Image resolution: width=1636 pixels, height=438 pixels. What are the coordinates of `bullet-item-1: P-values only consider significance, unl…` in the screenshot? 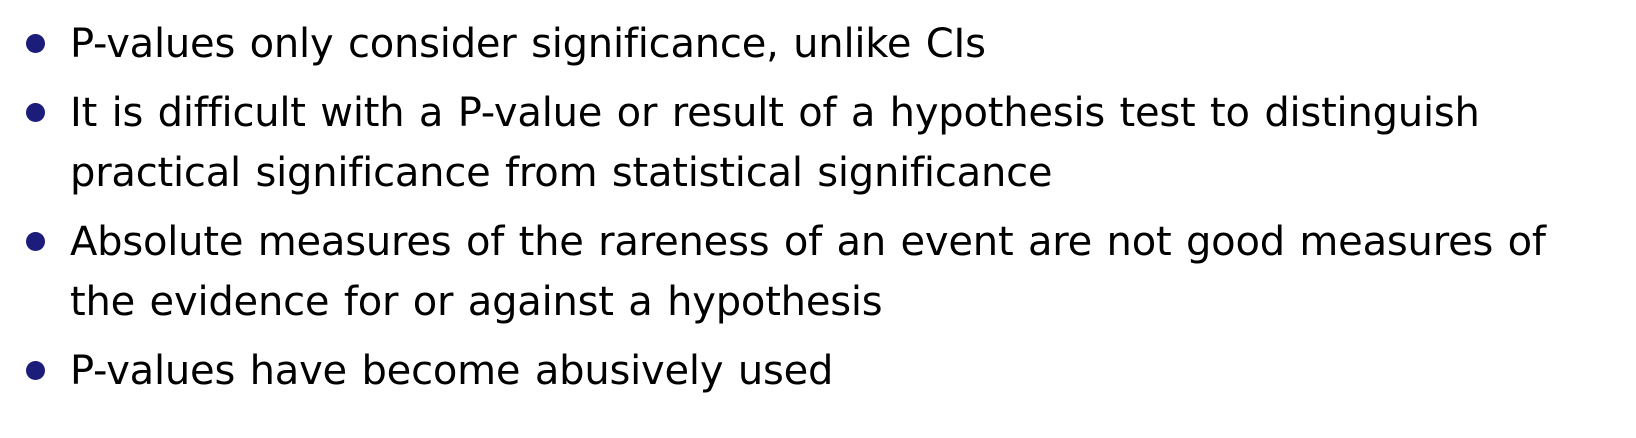 It's located at (818, 44).